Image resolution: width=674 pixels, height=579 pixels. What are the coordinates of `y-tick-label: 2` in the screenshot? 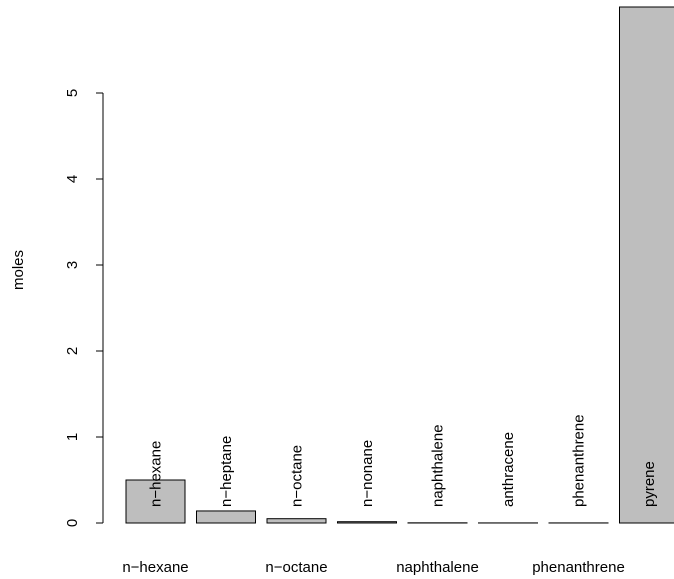 It's located at (72, 351).